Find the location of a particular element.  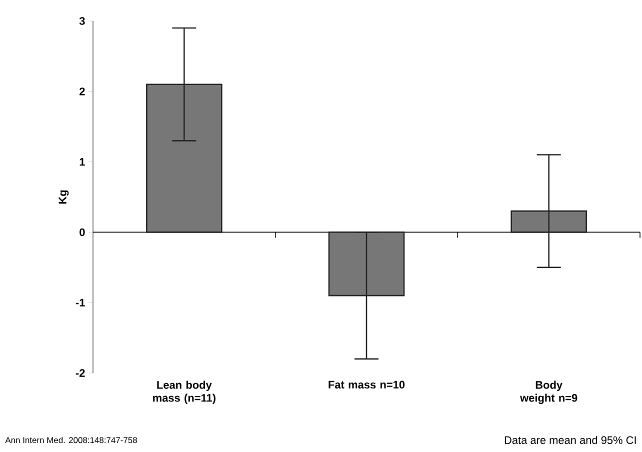

x-tick-label: Lean body mass (n=11) is located at coordinates (184, 392).